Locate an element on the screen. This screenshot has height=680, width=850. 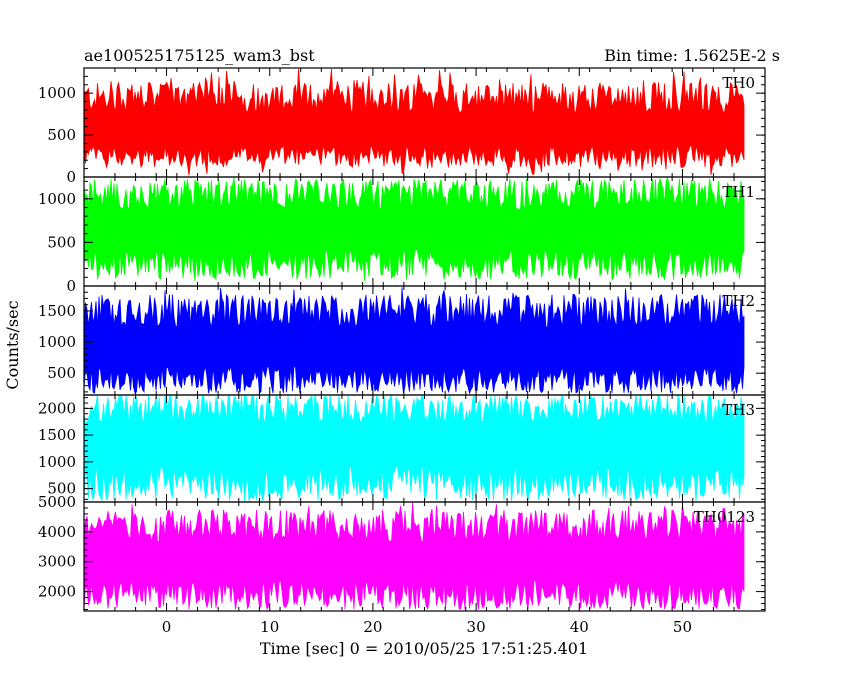
x-tick-label: 50 is located at coordinates (682, 627).